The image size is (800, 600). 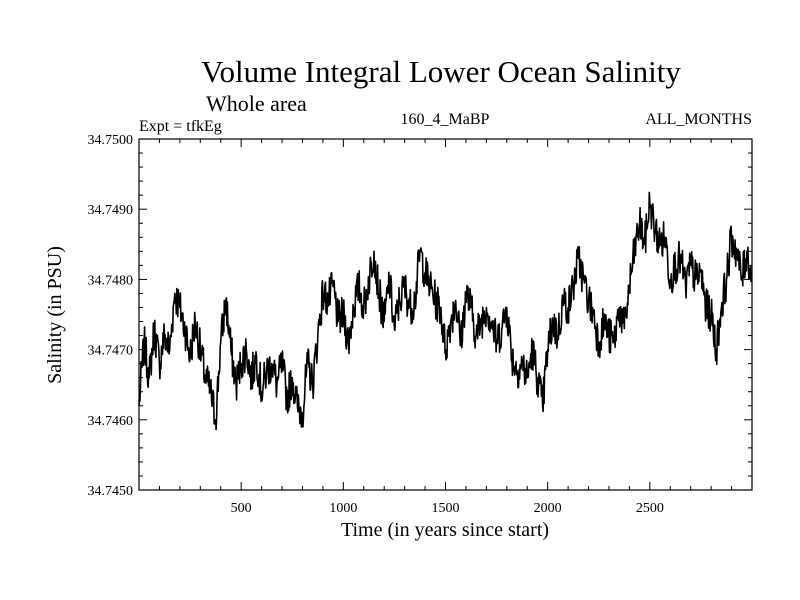 What do you see at coordinates (180, 126) in the screenshot?
I see `expt-label: Expt = tfkEg` at bounding box center [180, 126].